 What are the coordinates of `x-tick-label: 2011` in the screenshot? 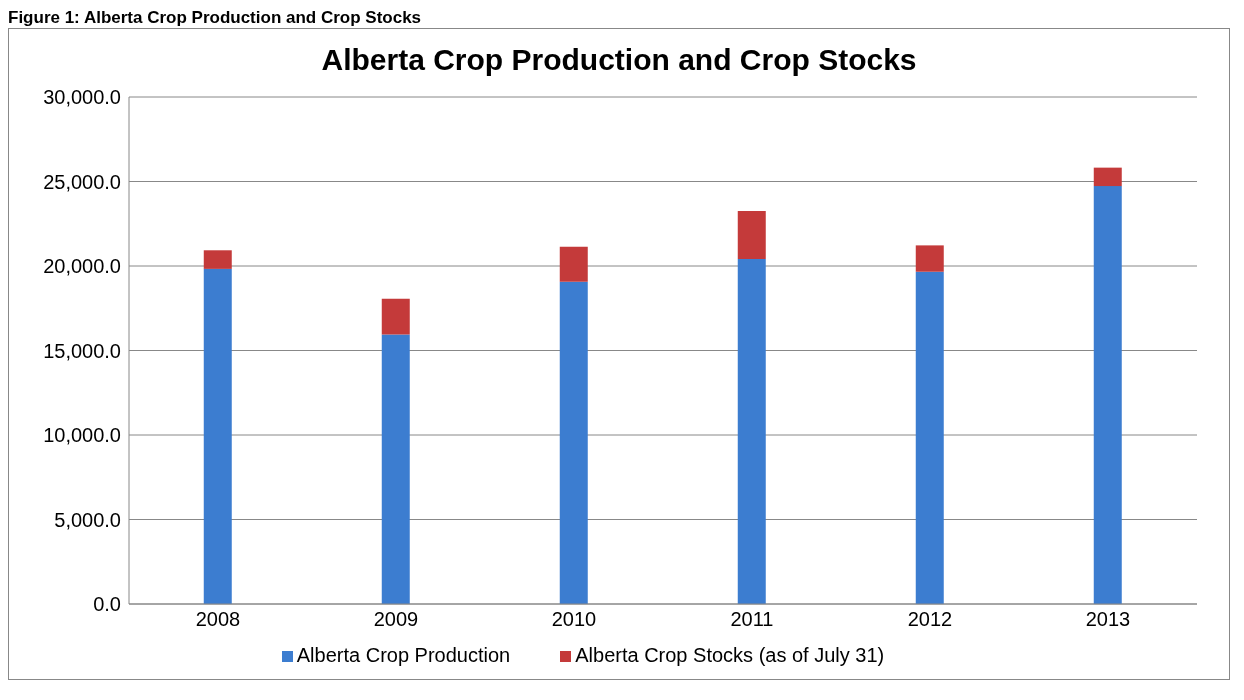 It's located at (752, 619).